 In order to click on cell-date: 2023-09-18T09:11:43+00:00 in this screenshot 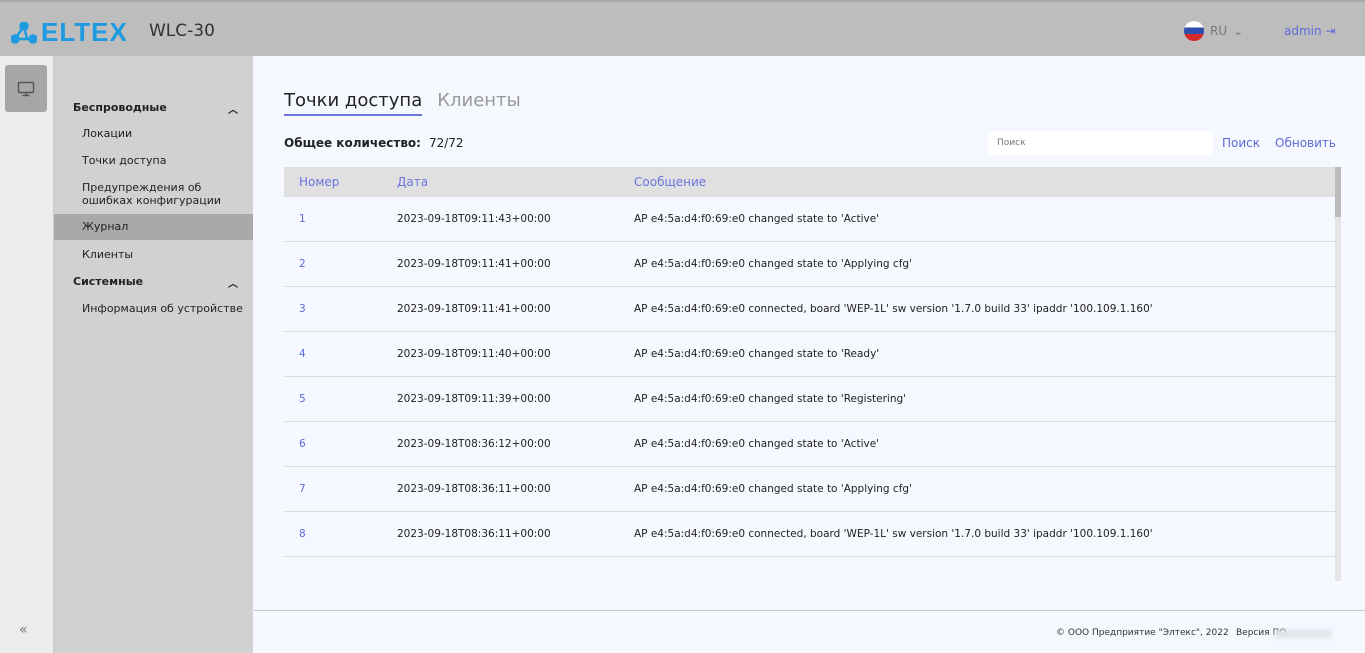, I will do `click(474, 219)`.